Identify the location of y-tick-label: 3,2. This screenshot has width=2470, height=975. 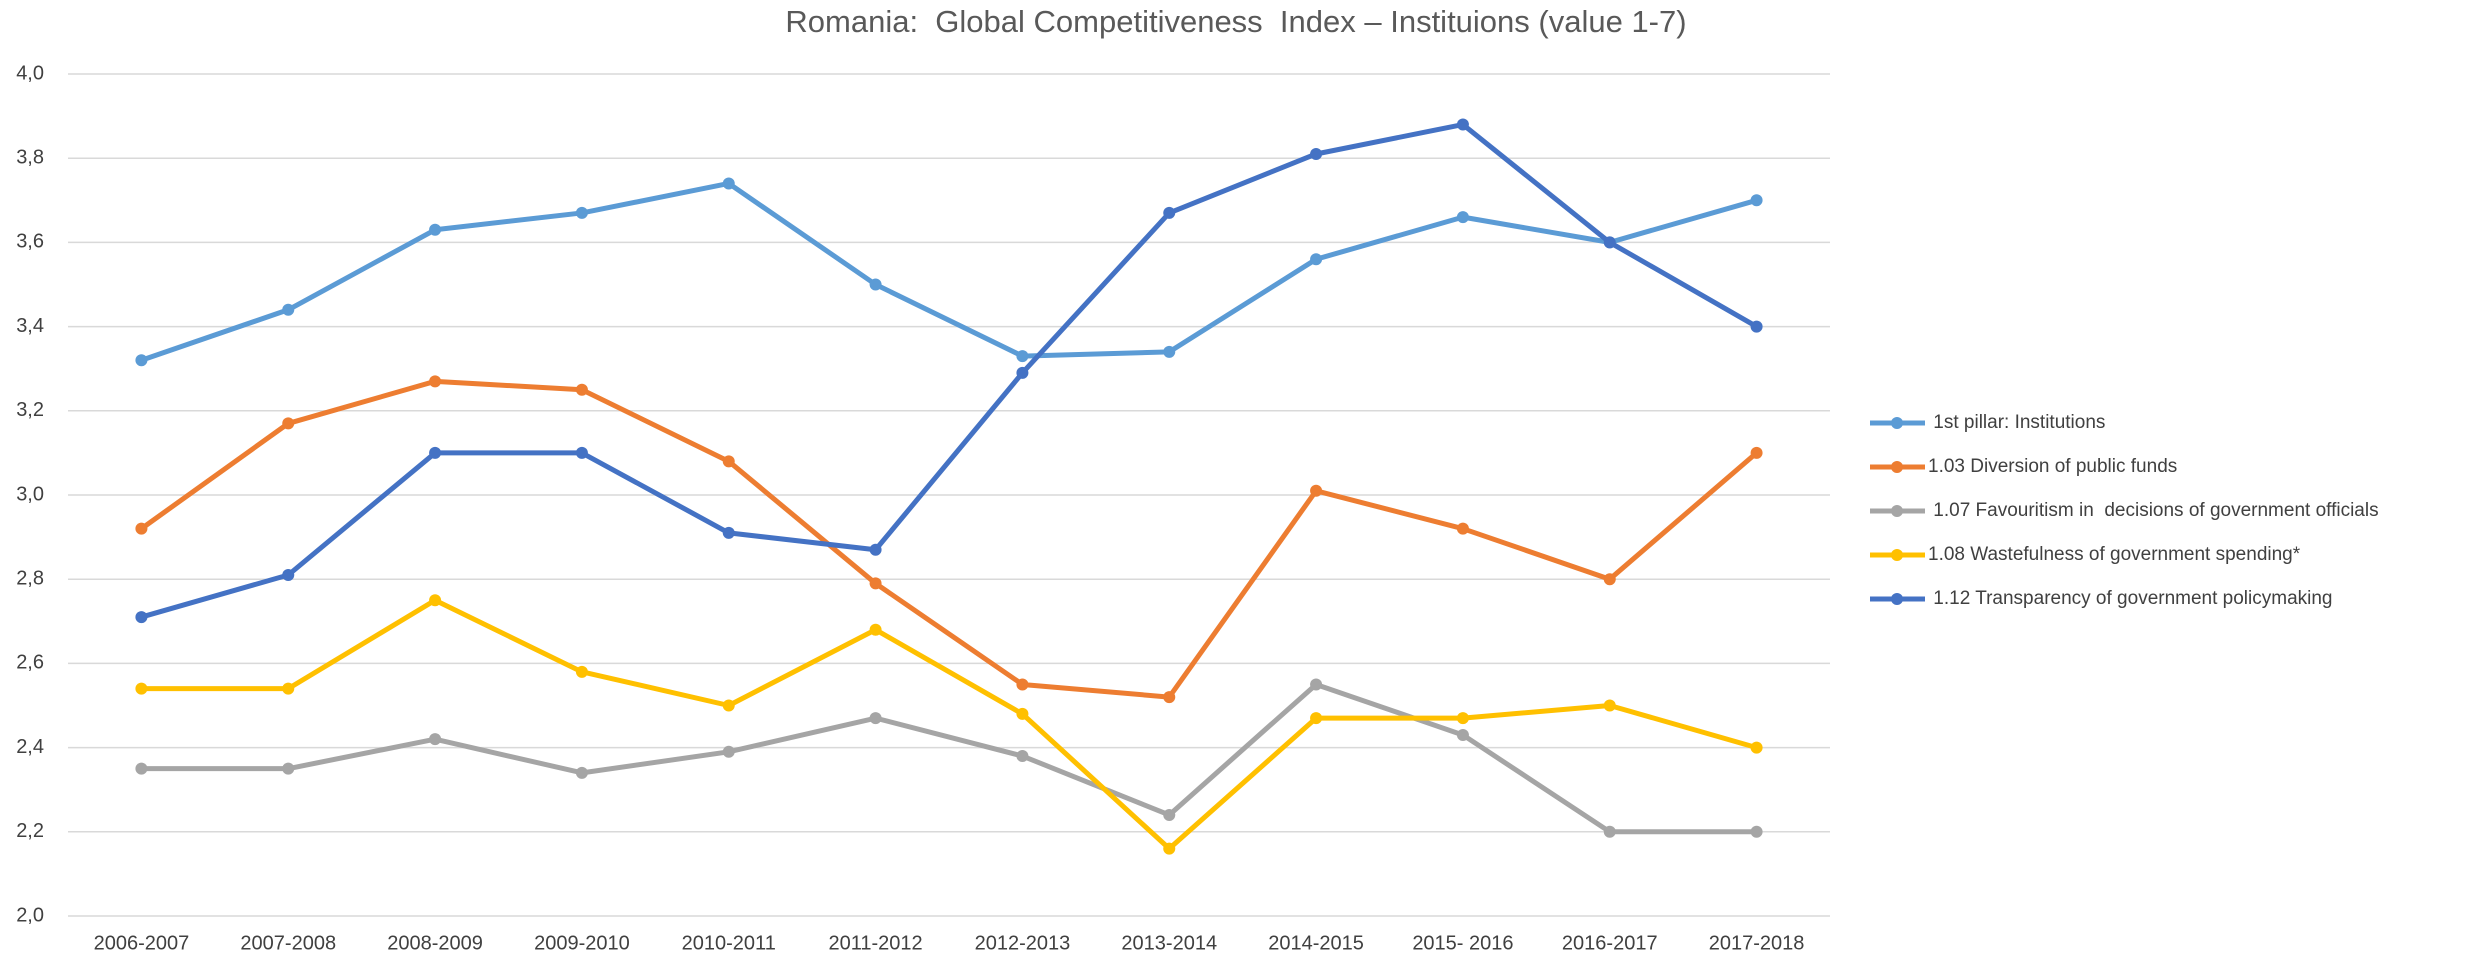
(30, 410).